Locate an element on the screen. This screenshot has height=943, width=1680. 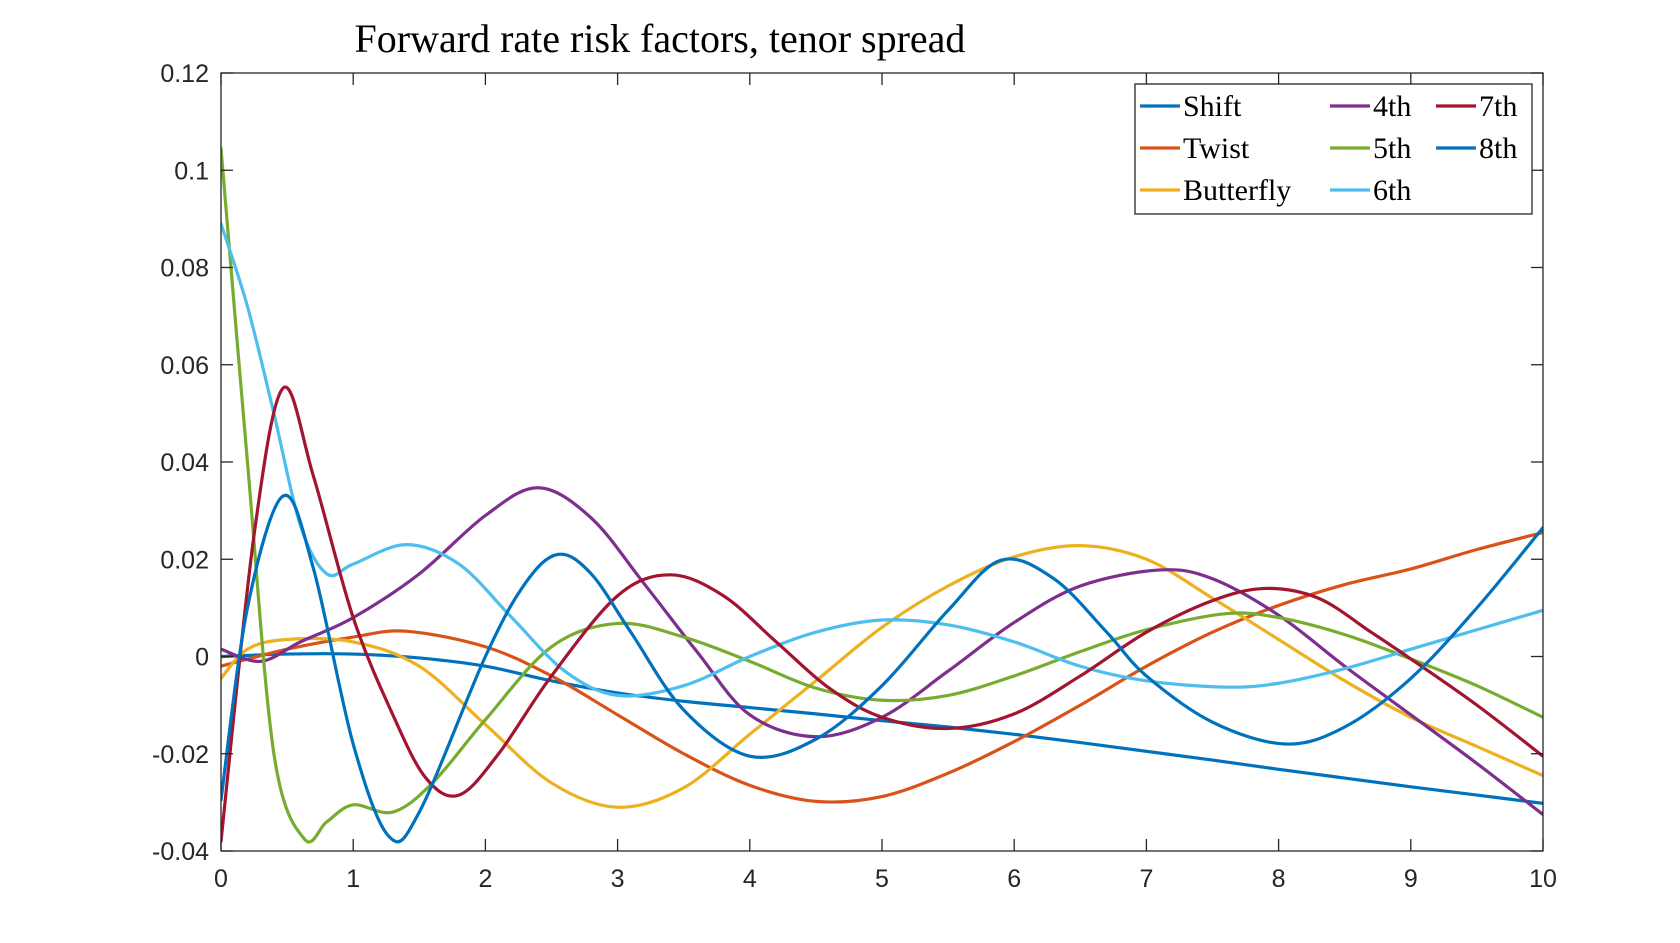
y-tick-label: 0 is located at coordinates (202, 658).